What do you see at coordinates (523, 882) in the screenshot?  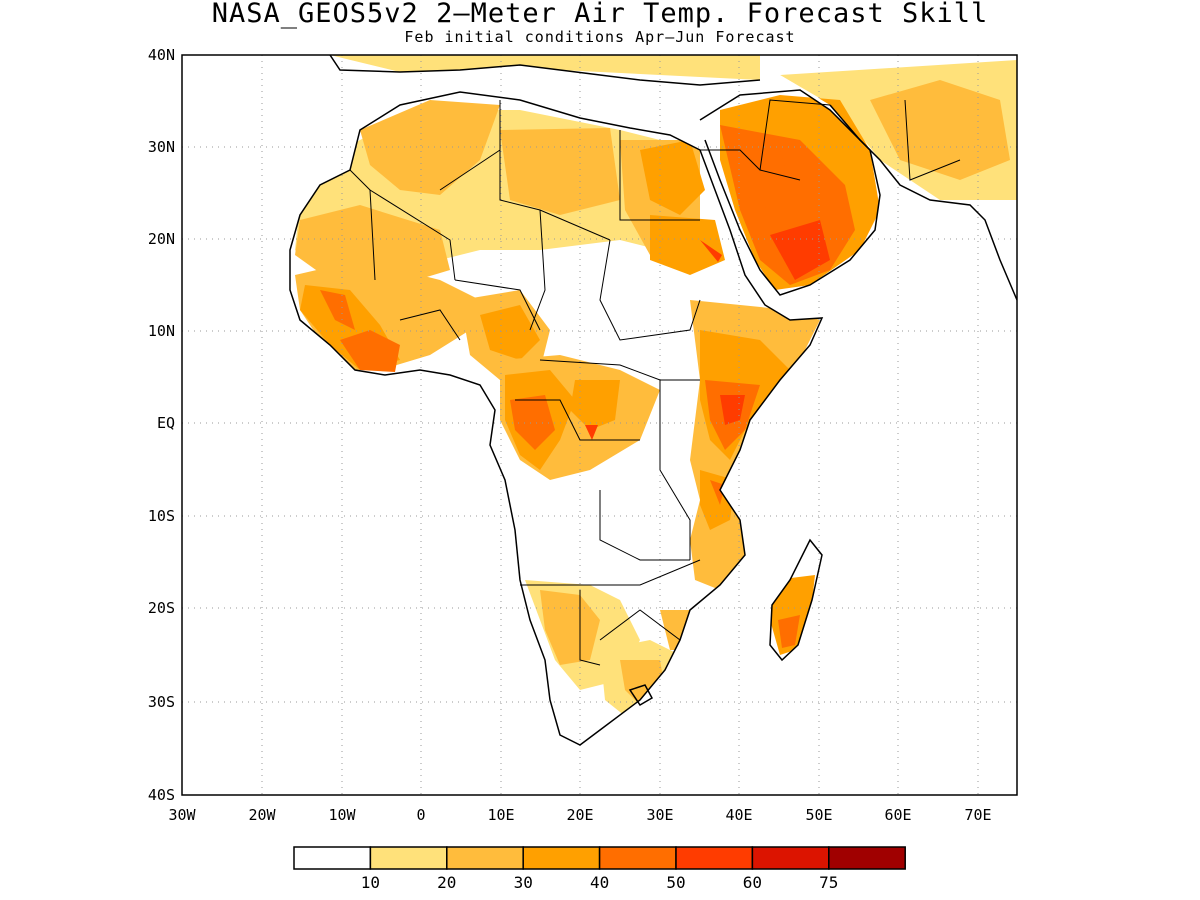 I see `colorbar-label: 30` at bounding box center [523, 882].